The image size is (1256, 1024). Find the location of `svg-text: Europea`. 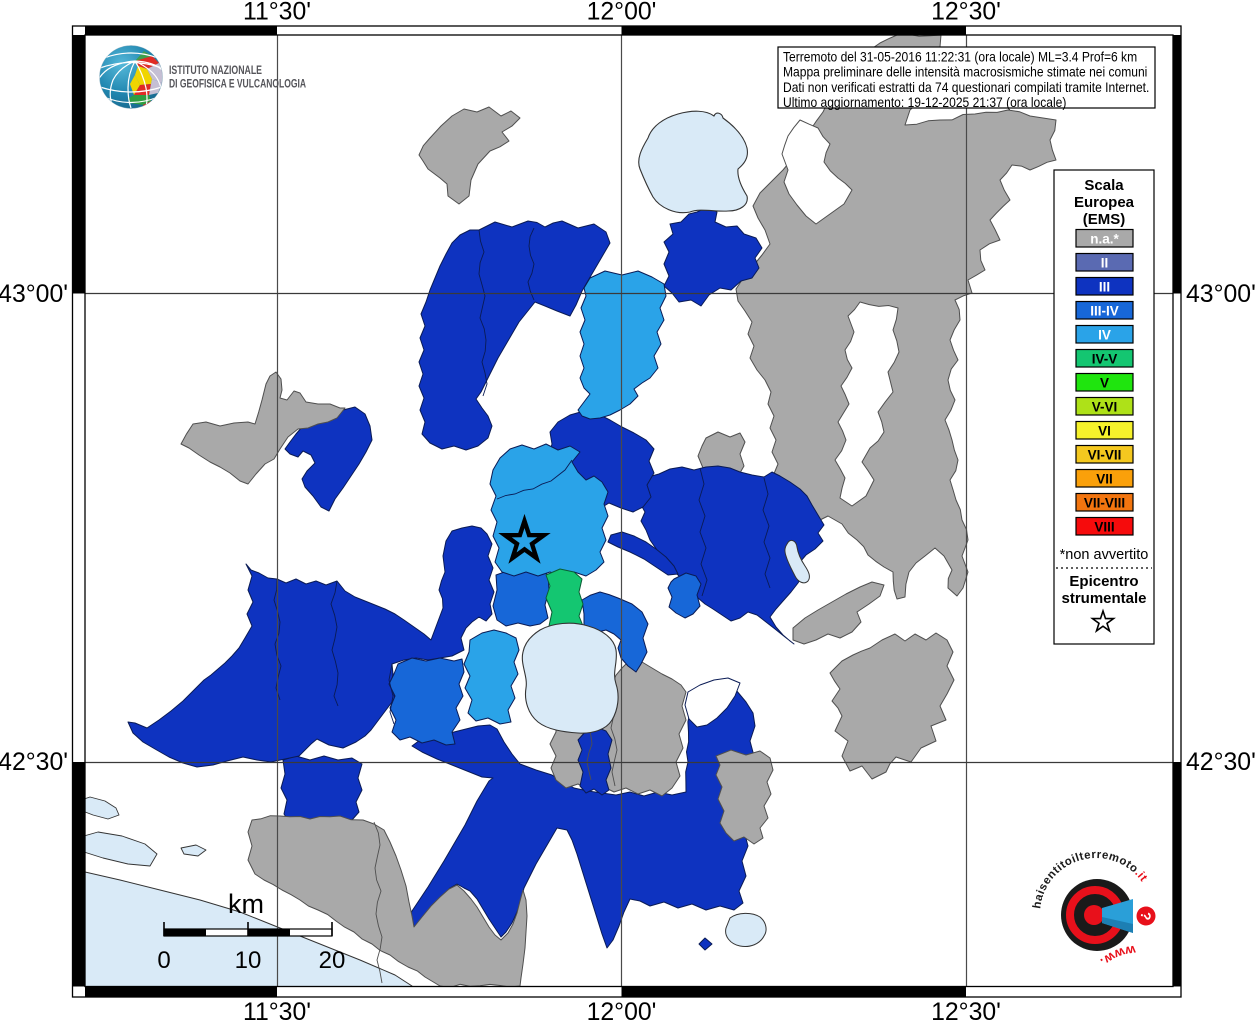

svg-text: Europea is located at coordinates (1104, 202).